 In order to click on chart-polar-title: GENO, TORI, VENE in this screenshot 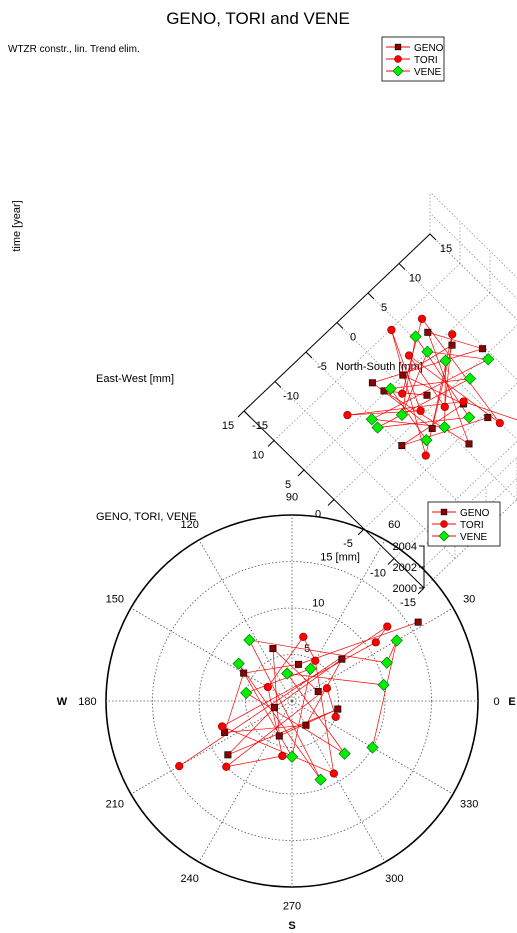, I will do `click(146, 517)`.